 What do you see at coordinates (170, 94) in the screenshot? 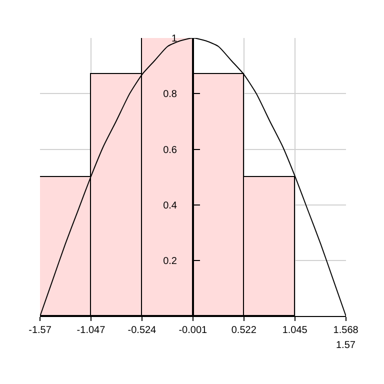
I see `y-tick-label: 0.8` at bounding box center [170, 94].